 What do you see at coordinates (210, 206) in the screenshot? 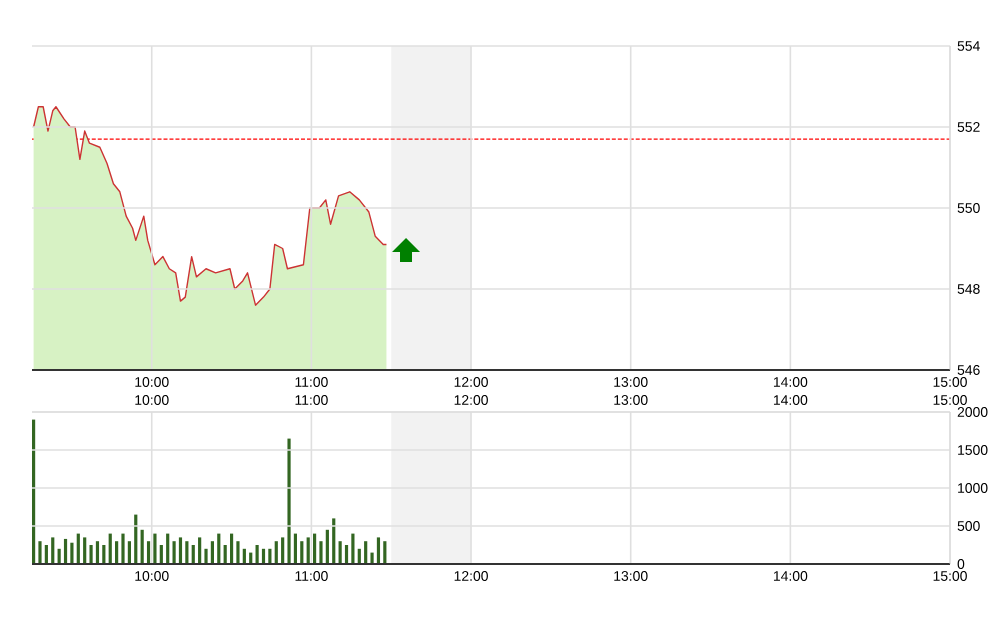
I see `line-series` at bounding box center [210, 206].